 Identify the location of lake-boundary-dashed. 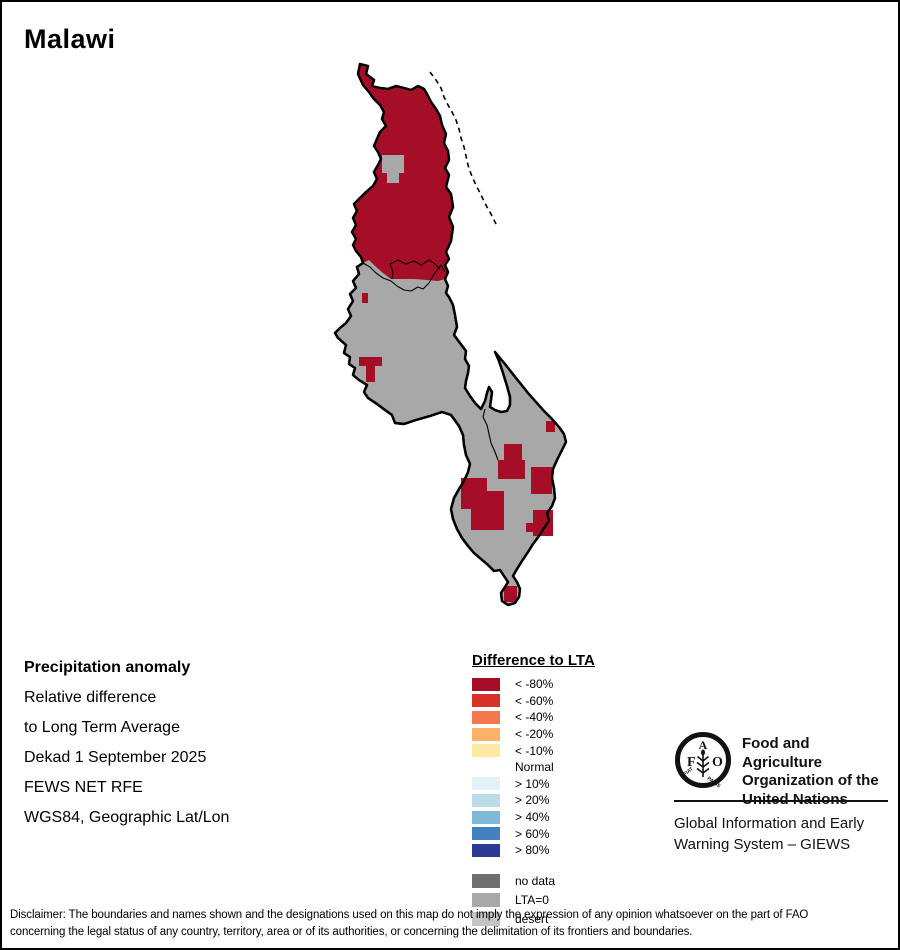
(463, 149).